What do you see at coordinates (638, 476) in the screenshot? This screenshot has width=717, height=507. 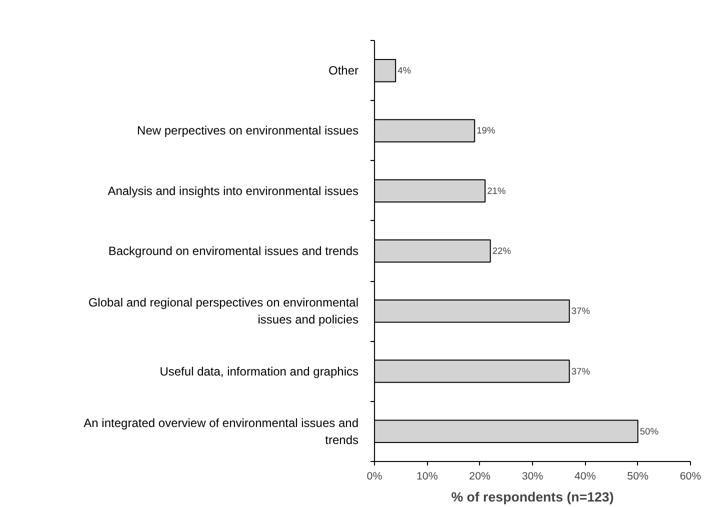 I see `x-tick-label: 50%` at bounding box center [638, 476].